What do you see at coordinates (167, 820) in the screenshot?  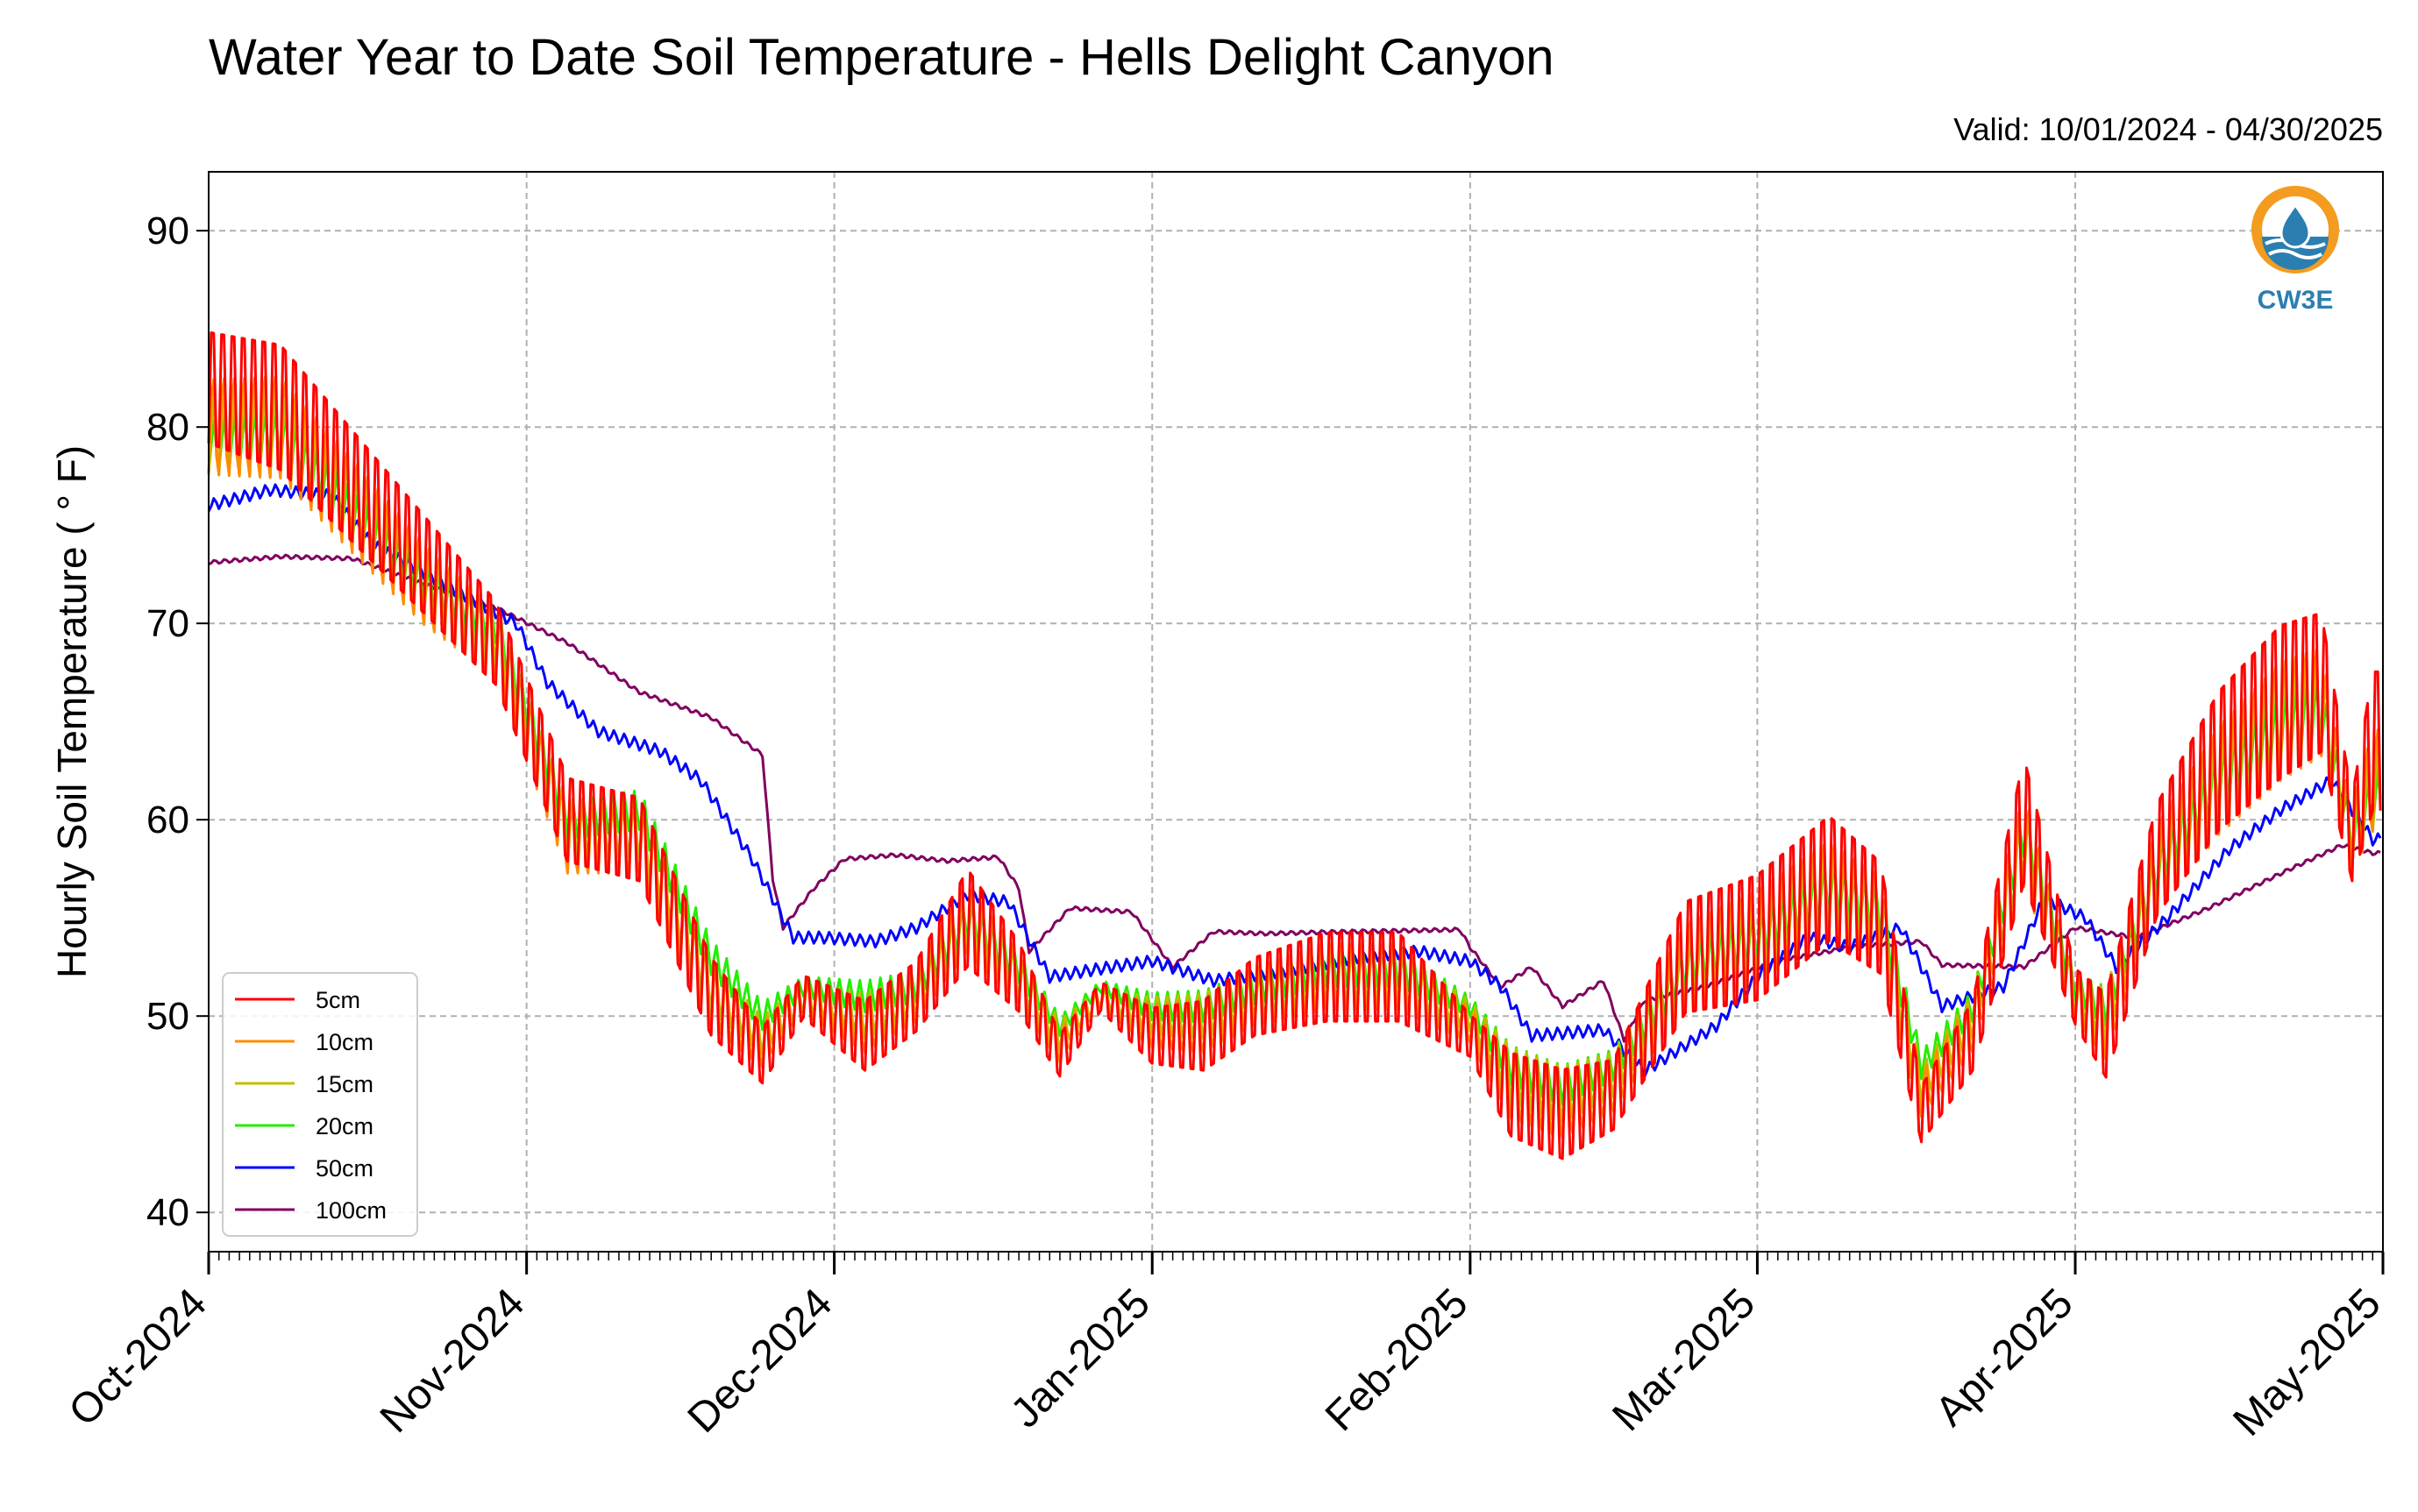 I see `y-tick-label: 60` at bounding box center [167, 820].